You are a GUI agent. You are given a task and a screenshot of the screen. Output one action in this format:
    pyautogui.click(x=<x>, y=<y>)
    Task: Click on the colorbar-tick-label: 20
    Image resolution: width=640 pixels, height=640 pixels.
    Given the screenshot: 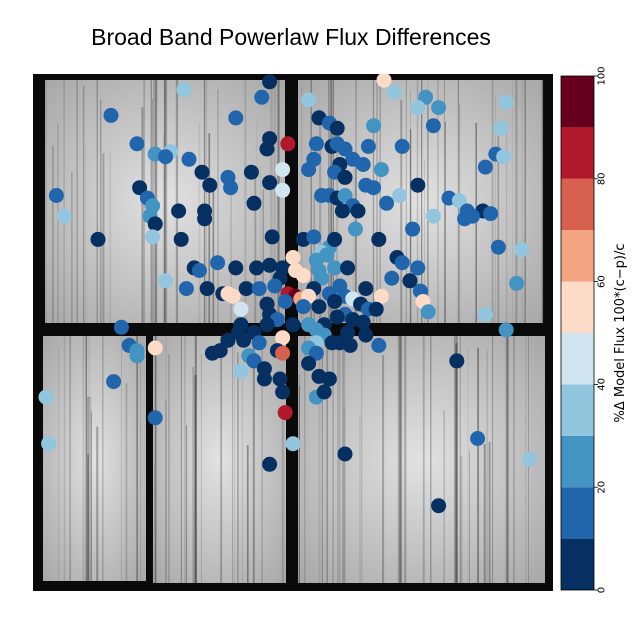 What is the action you would take?
    pyautogui.click(x=602, y=487)
    